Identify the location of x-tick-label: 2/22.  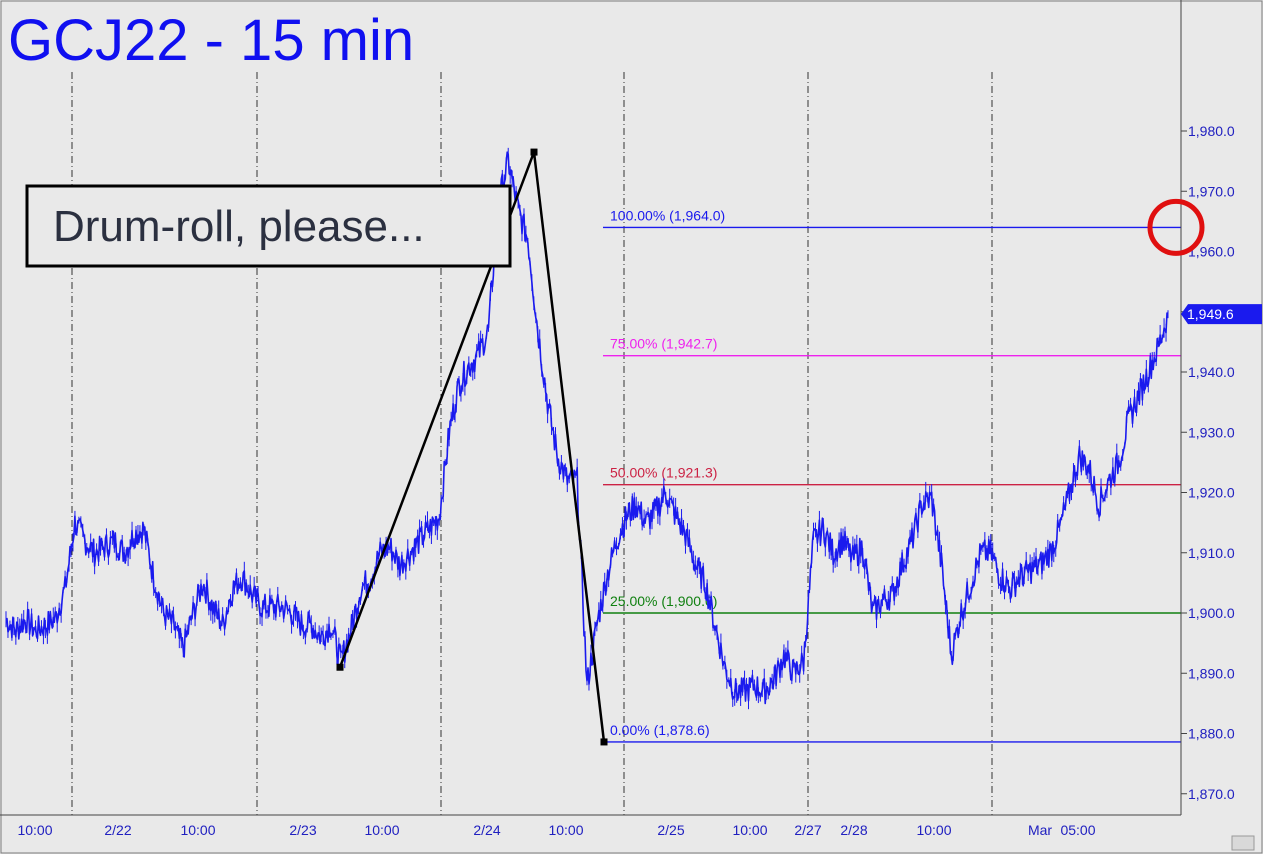
(117, 830).